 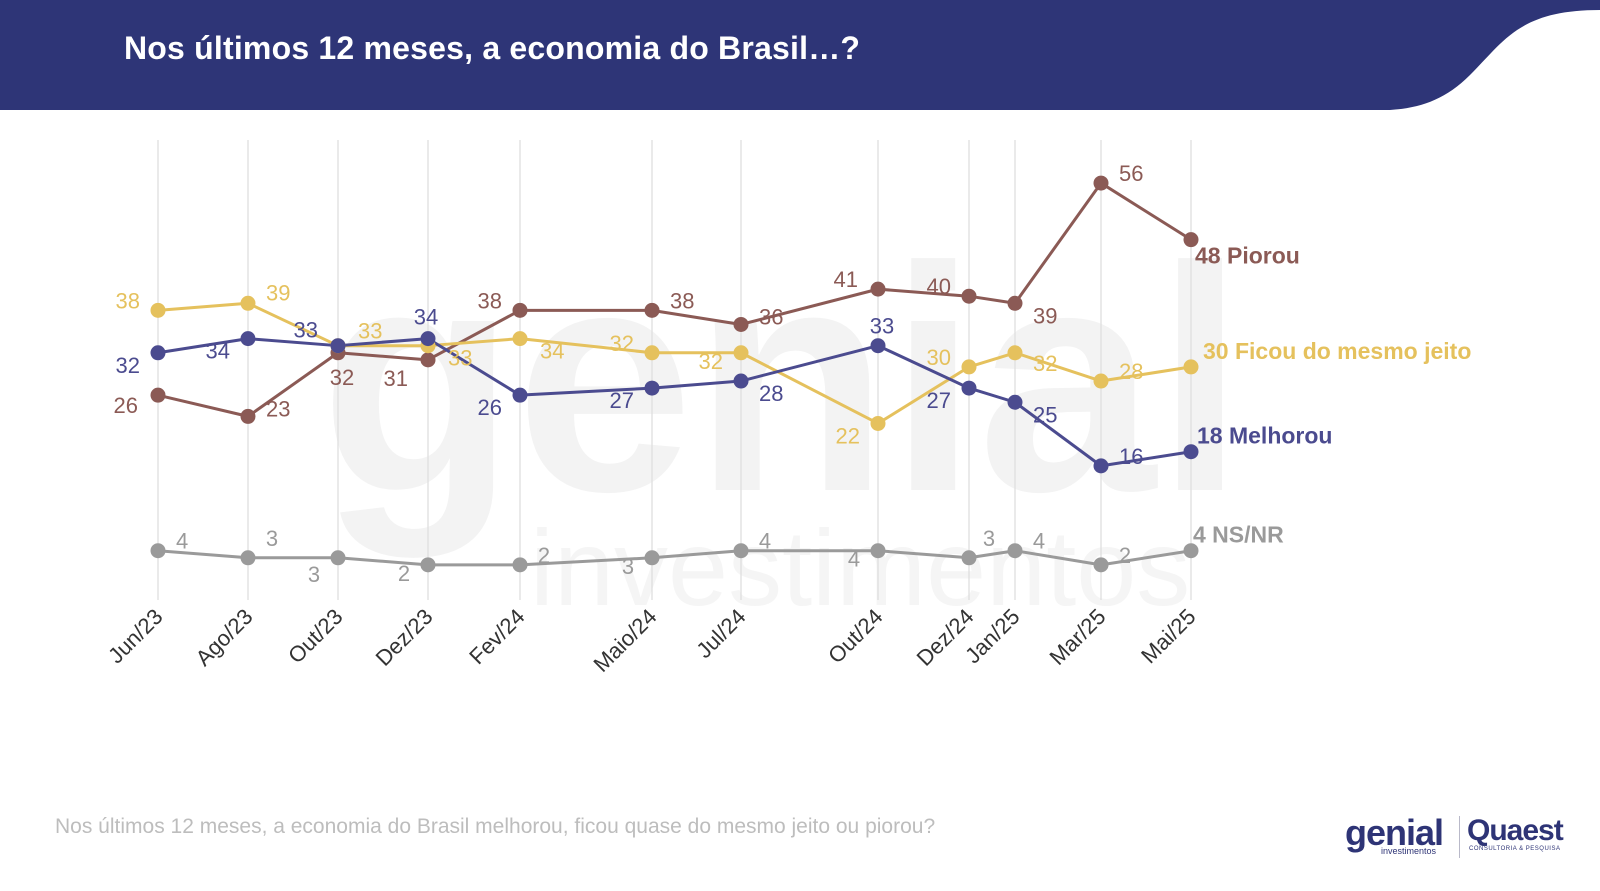 What do you see at coordinates (771, 316) in the screenshot?
I see `data-label-piorou: 36` at bounding box center [771, 316].